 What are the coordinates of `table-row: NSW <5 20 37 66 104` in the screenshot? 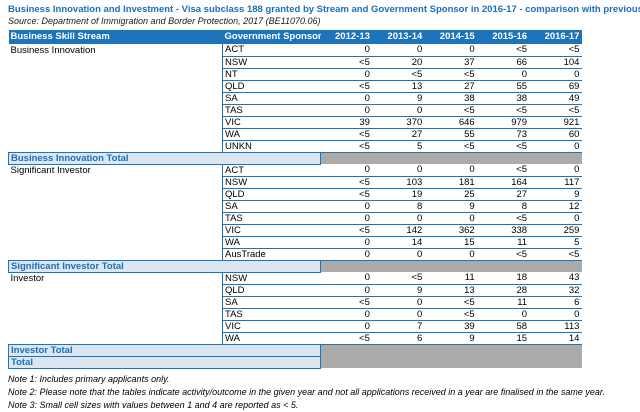 It's located at (296, 62).